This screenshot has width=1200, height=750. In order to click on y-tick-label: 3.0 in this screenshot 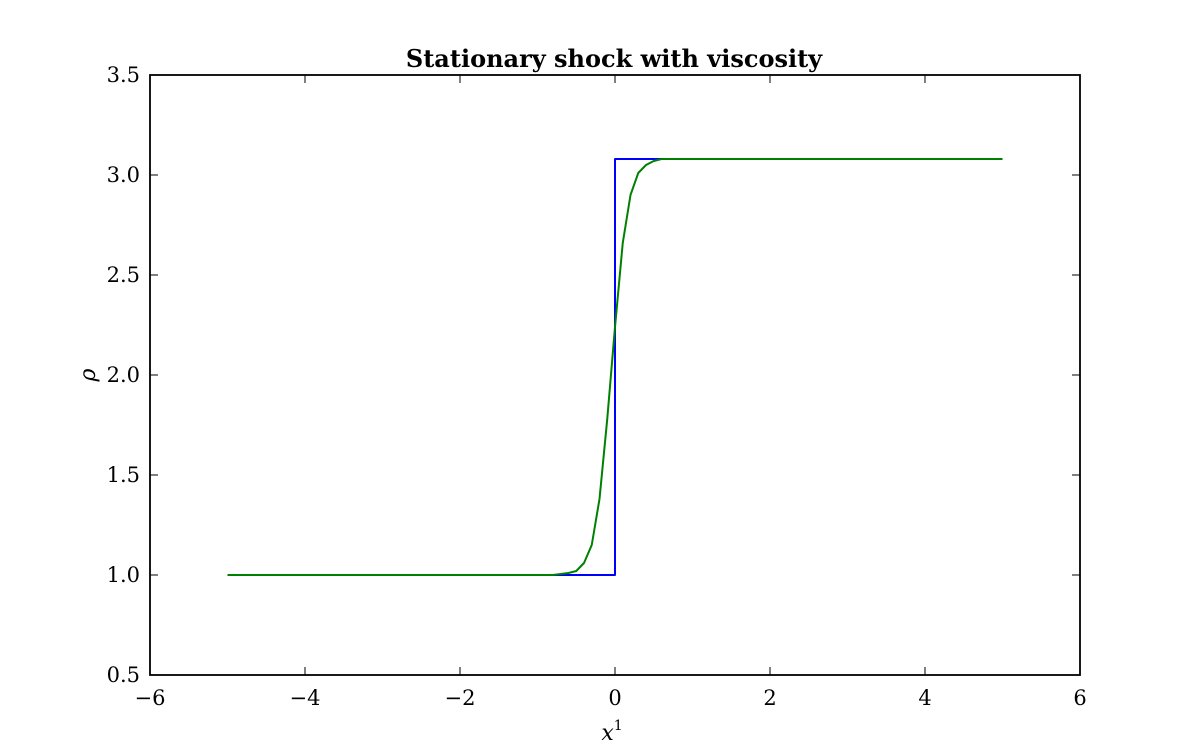, I will do `click(123, 175)`.